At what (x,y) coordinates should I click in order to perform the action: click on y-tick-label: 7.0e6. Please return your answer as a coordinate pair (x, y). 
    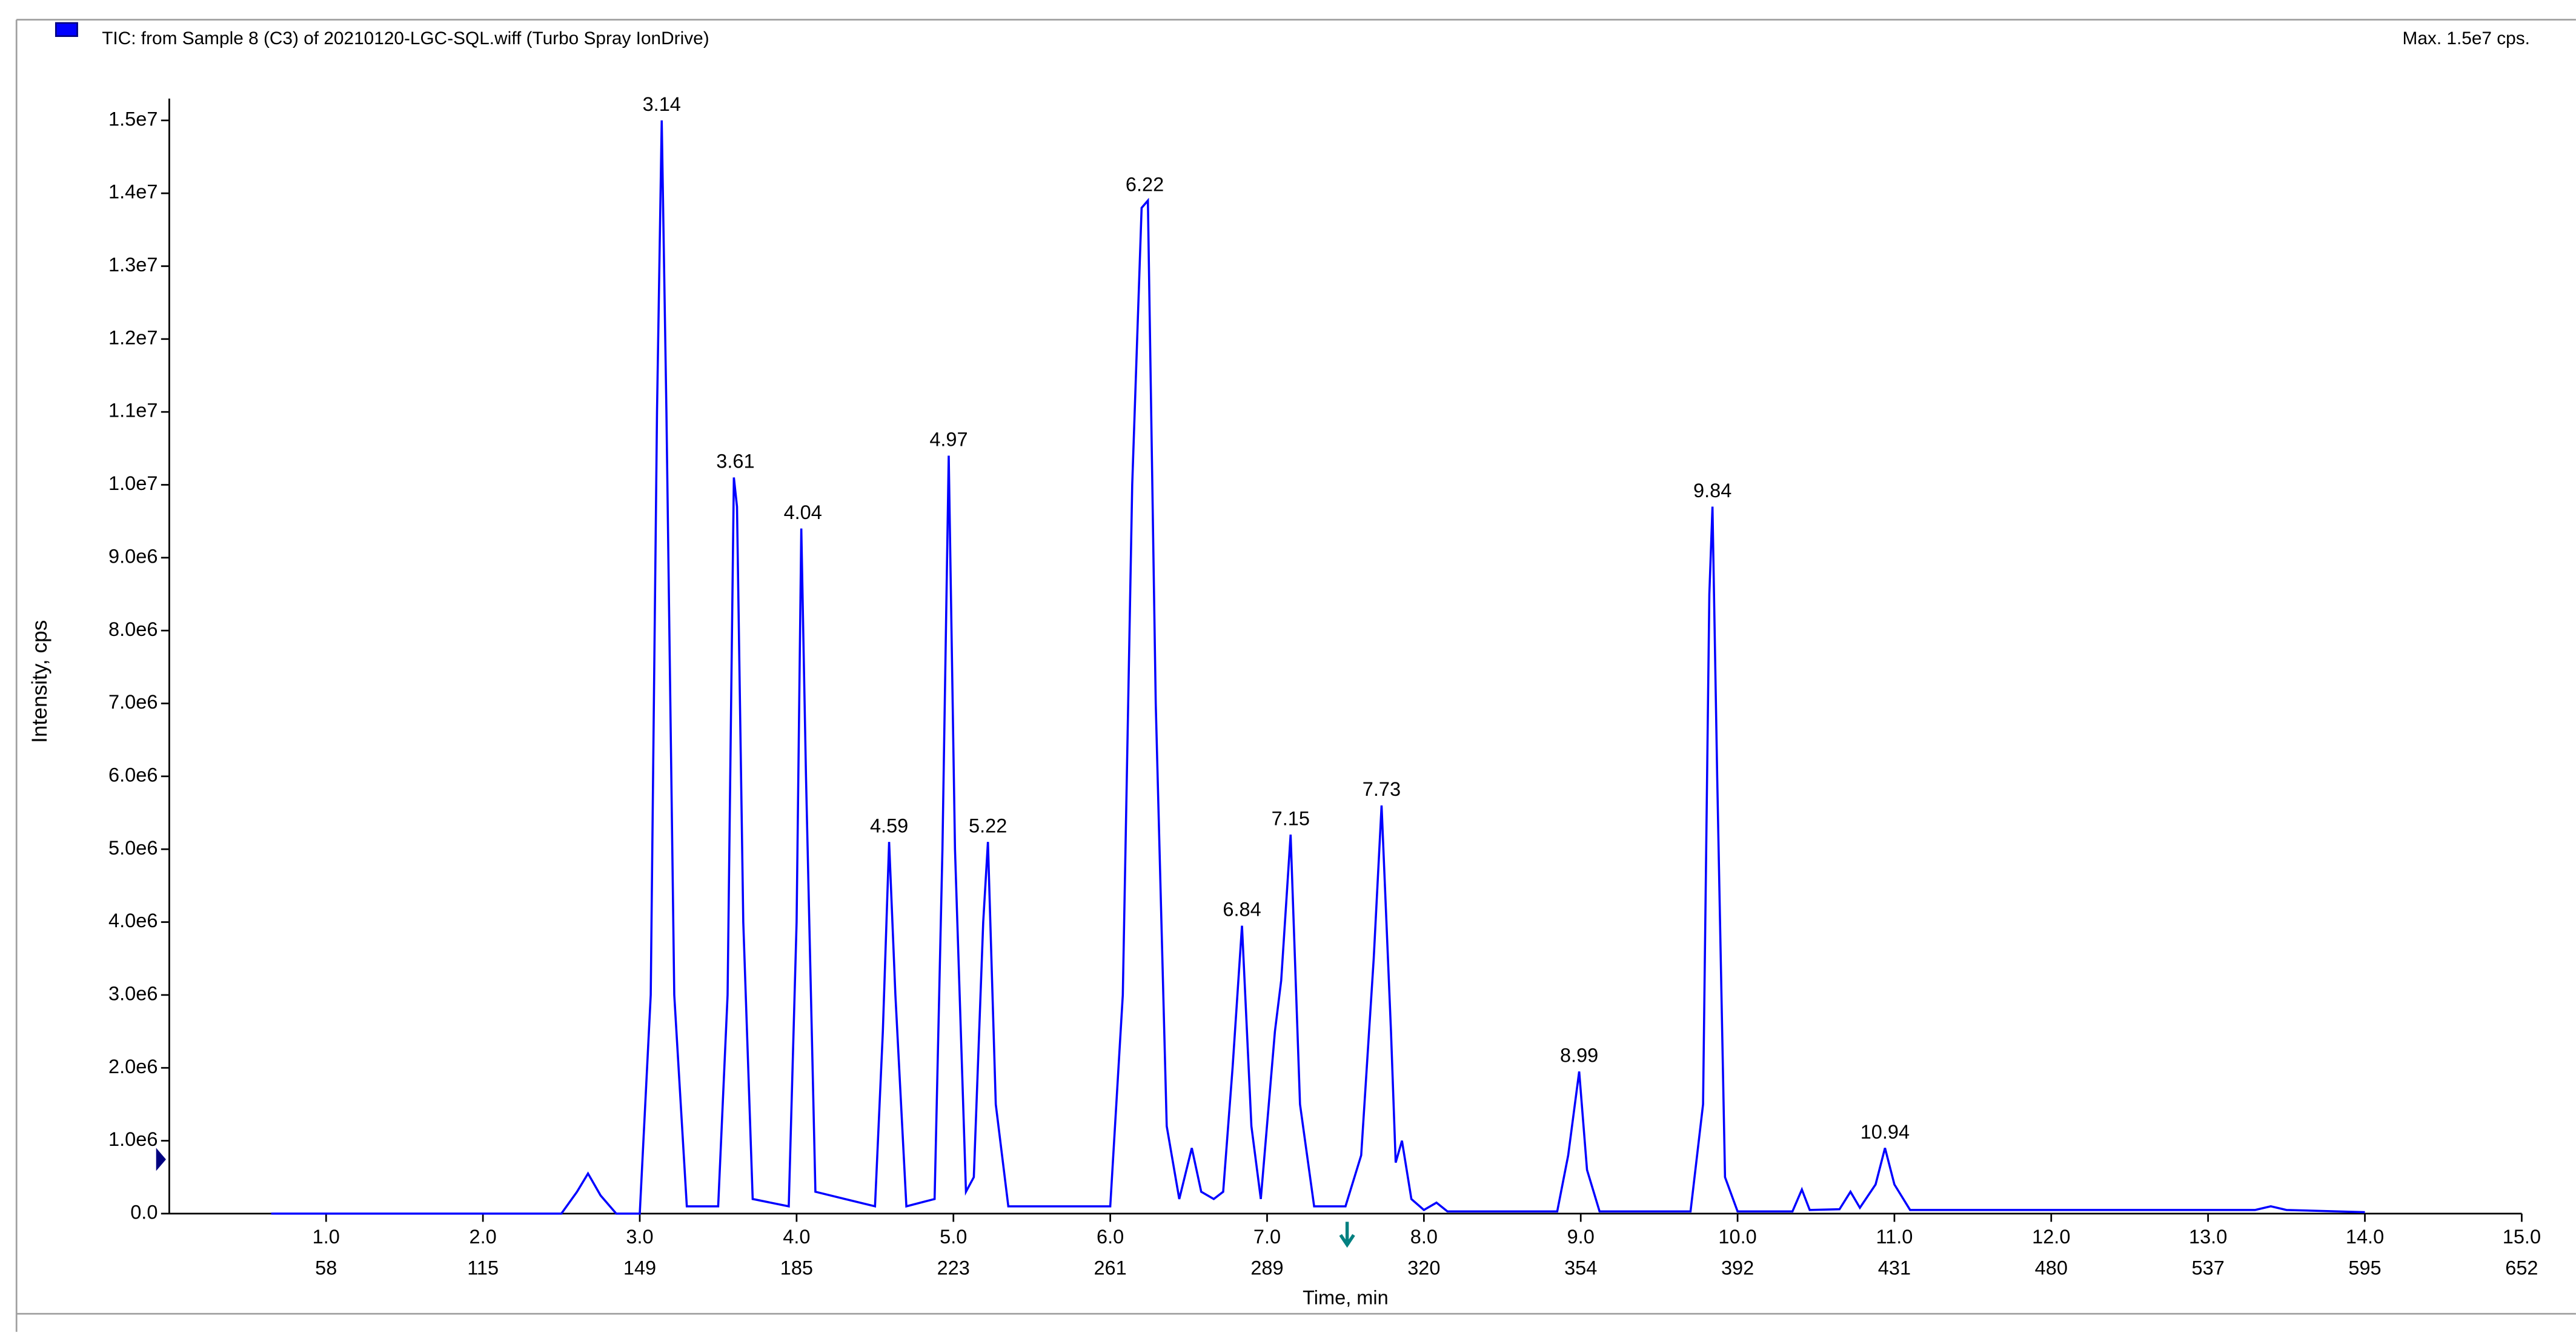
    Looking at the image, I should click on (133, 702).